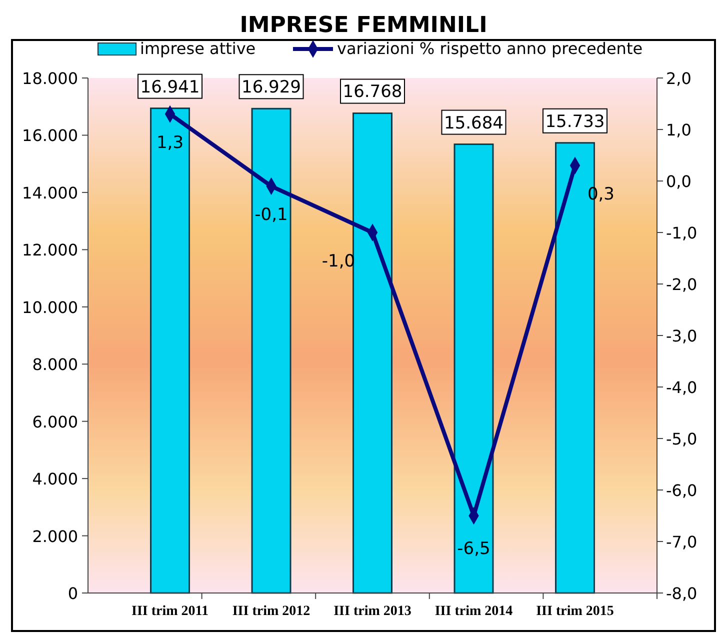  Describe the element at coordinates (55, 422) in the screenshot. I see `y-tick-label: 6.000` at that location.